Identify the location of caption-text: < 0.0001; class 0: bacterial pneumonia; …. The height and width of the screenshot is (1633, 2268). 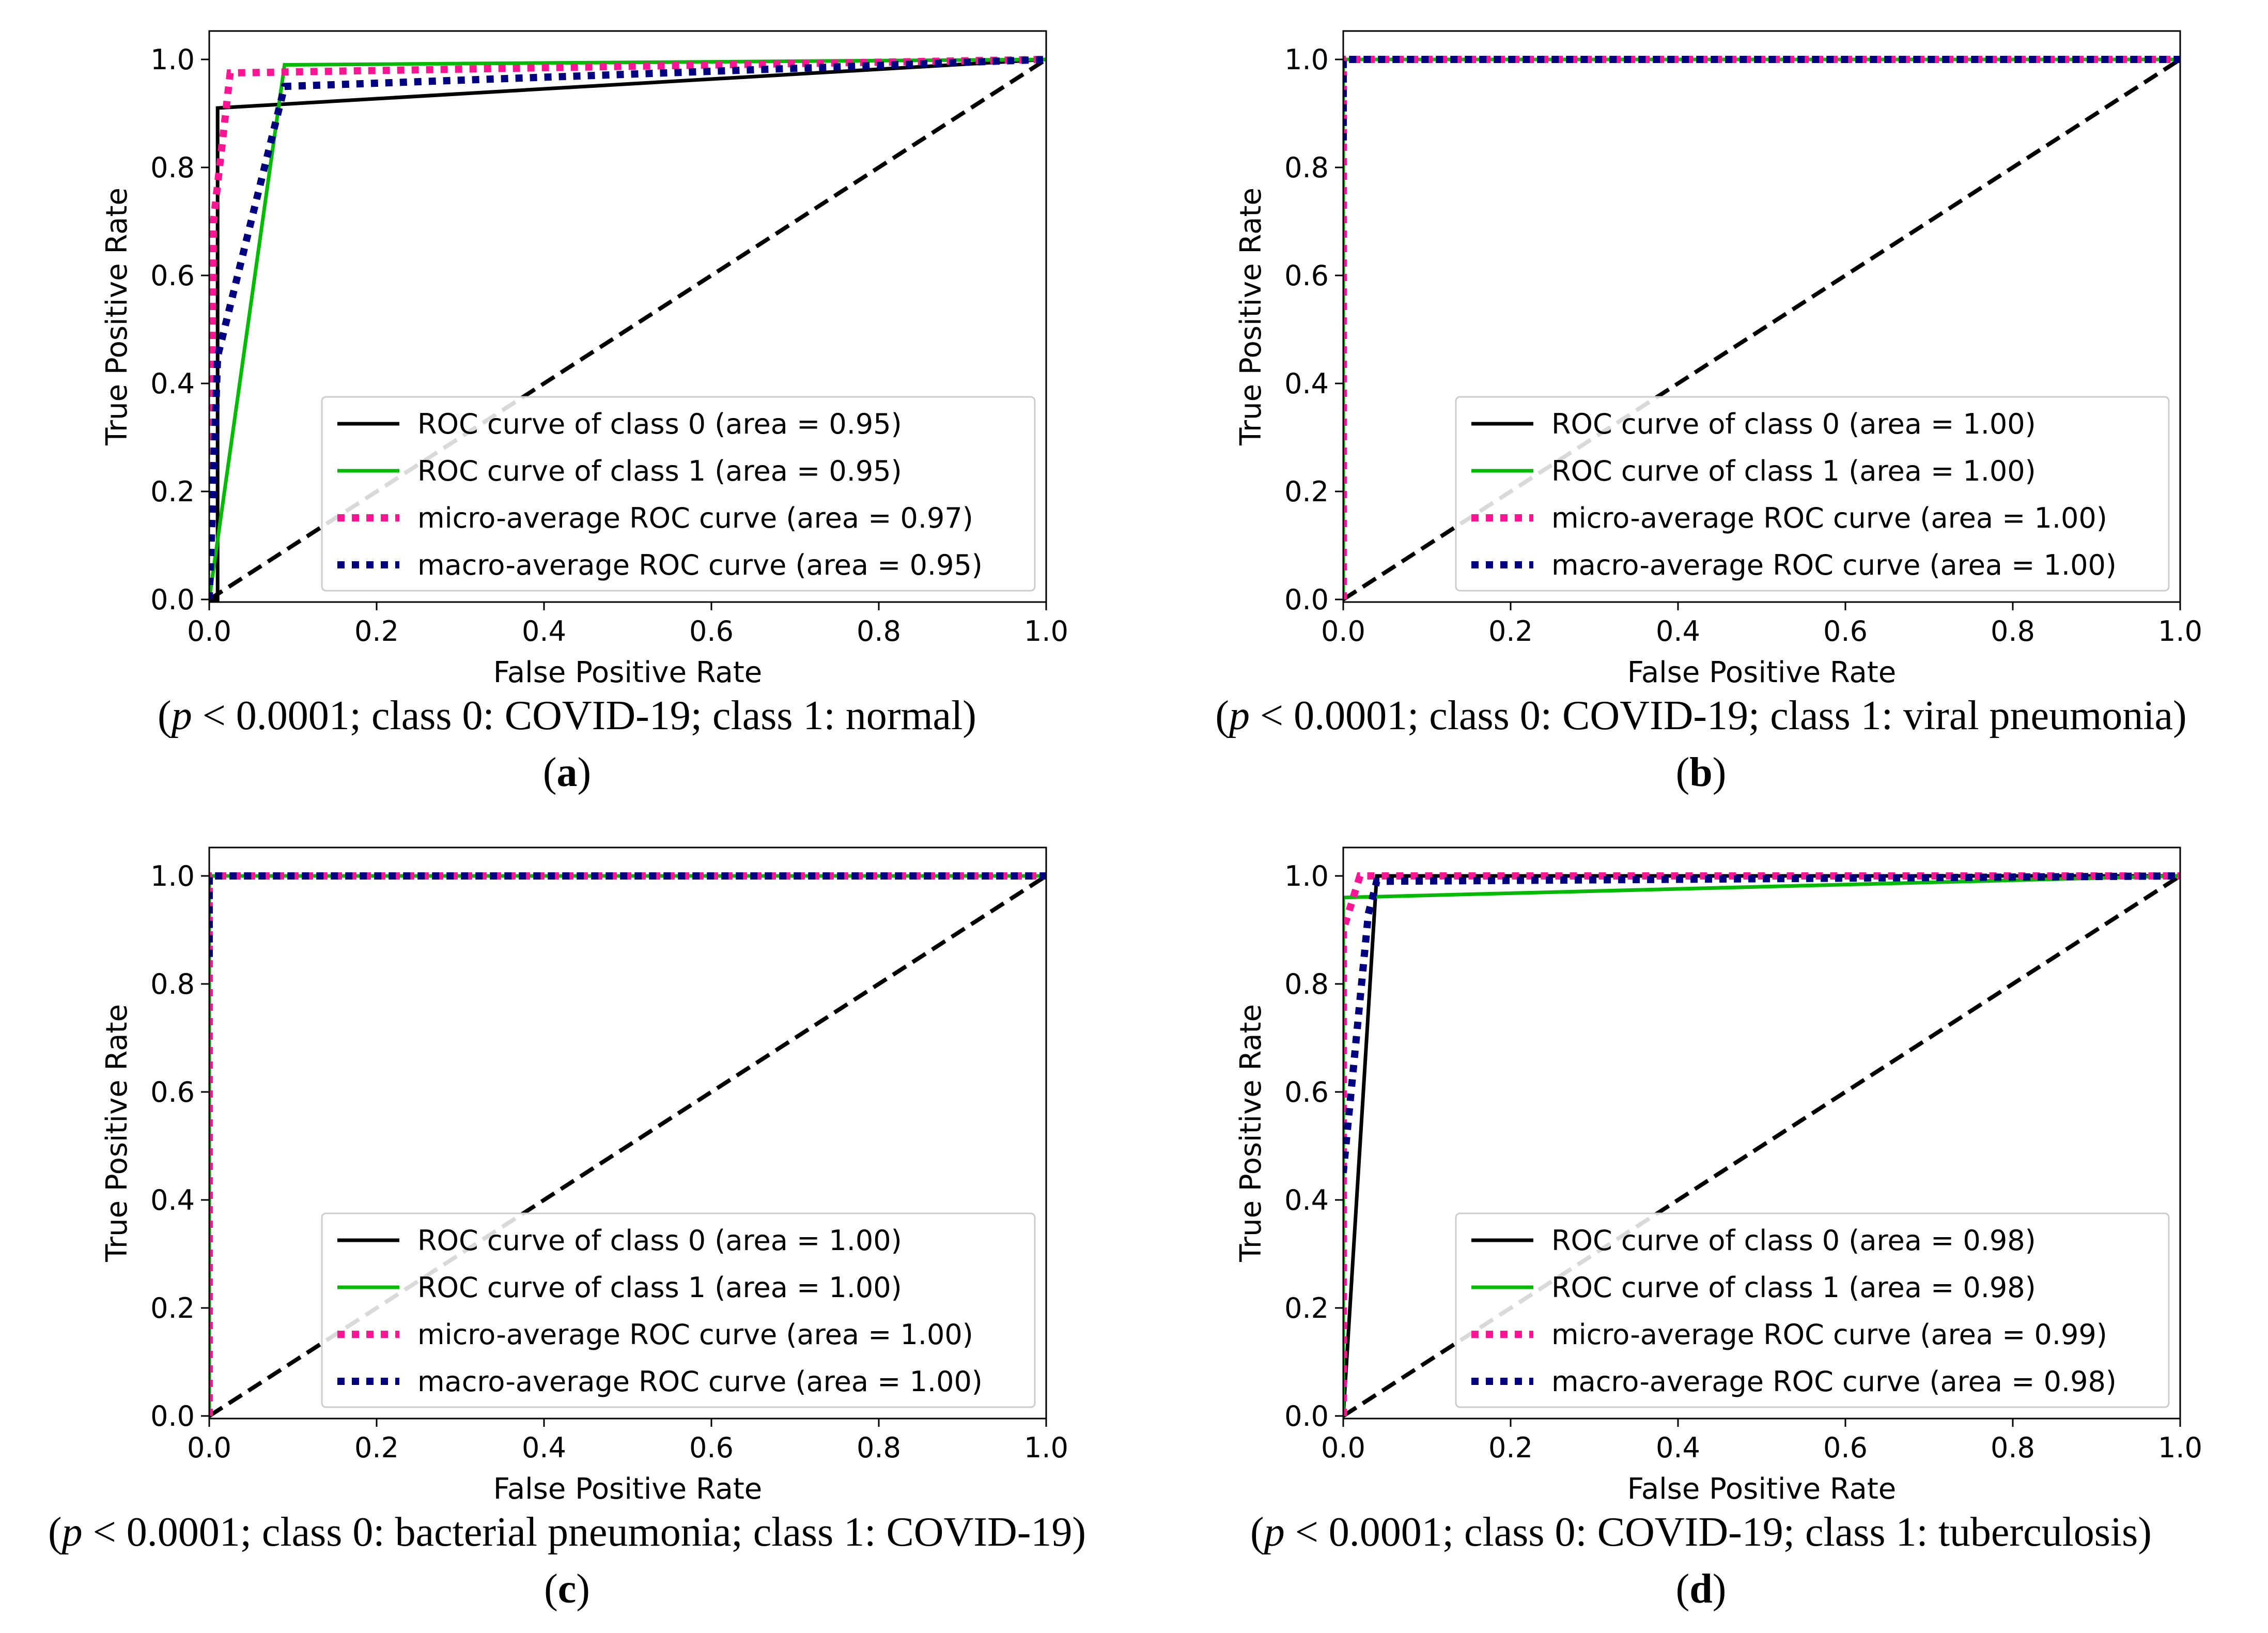
(584, 1532).